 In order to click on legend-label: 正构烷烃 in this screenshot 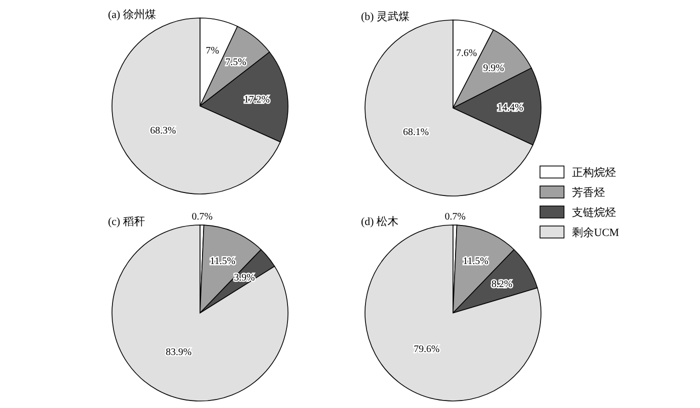, I will do `click(594, 172)`.